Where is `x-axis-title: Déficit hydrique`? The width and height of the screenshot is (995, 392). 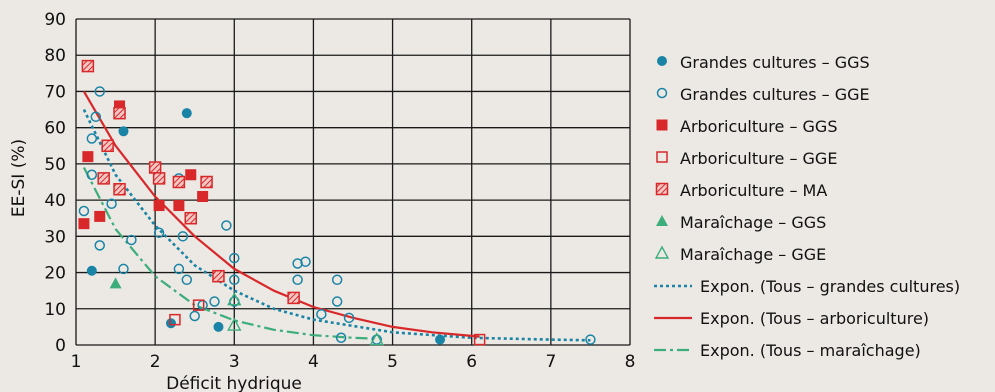 x-axis-title: Déficit hydrique is located at coordinates (234, 383).